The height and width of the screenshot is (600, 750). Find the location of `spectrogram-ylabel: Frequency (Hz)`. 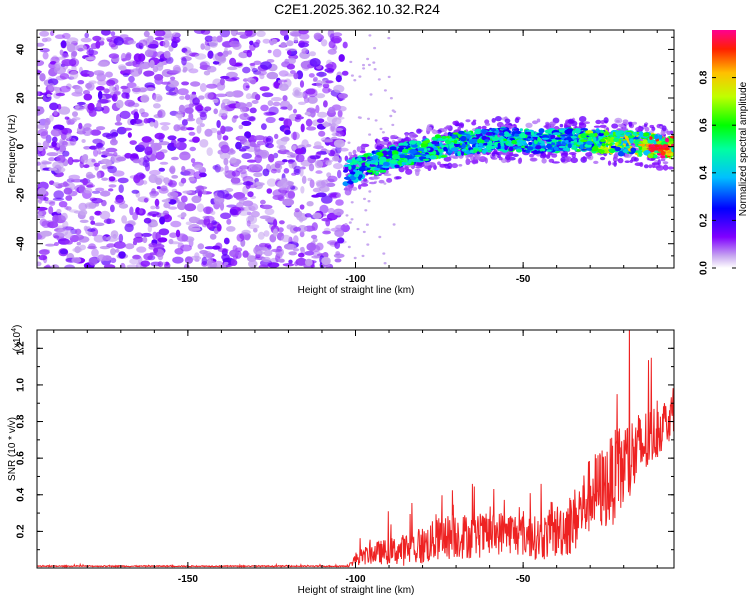

spectrogram-ylabel: Frequency (Hz) is located at coordinates (12, 149).